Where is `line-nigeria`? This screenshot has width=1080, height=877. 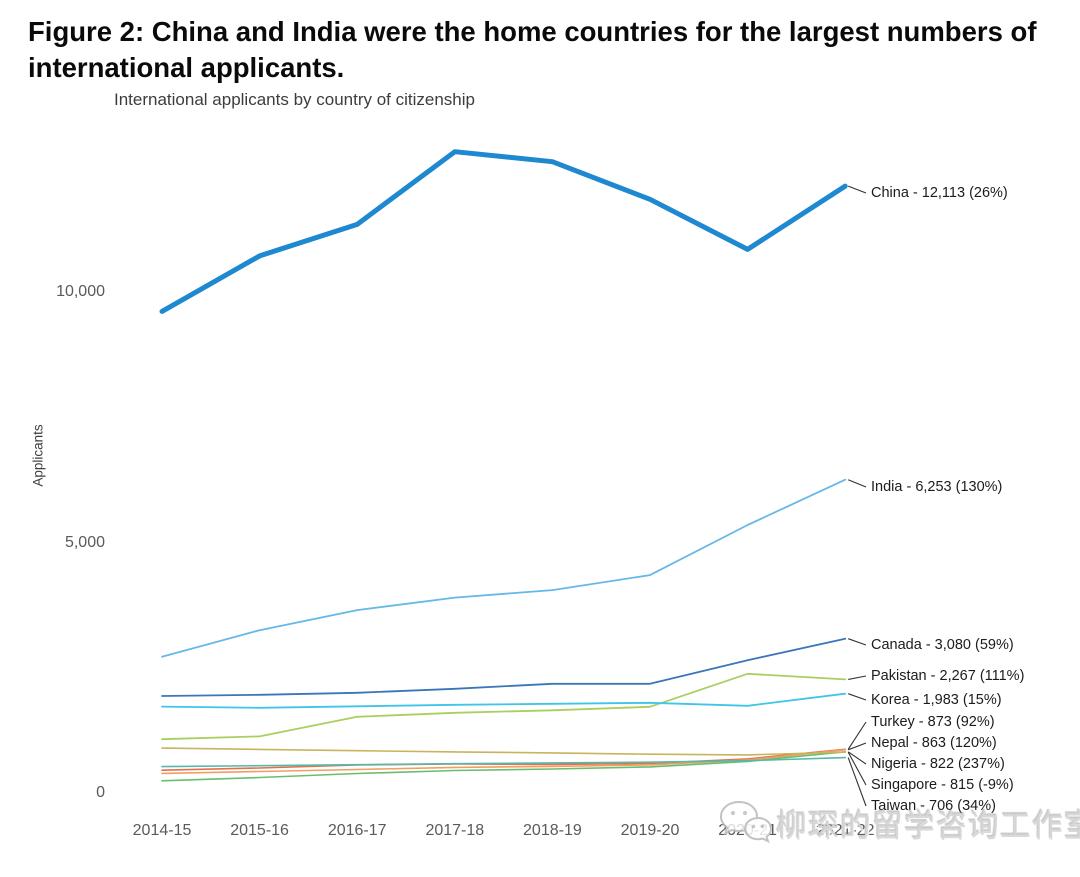 line-nigeria is located at coordinates (504, 766).